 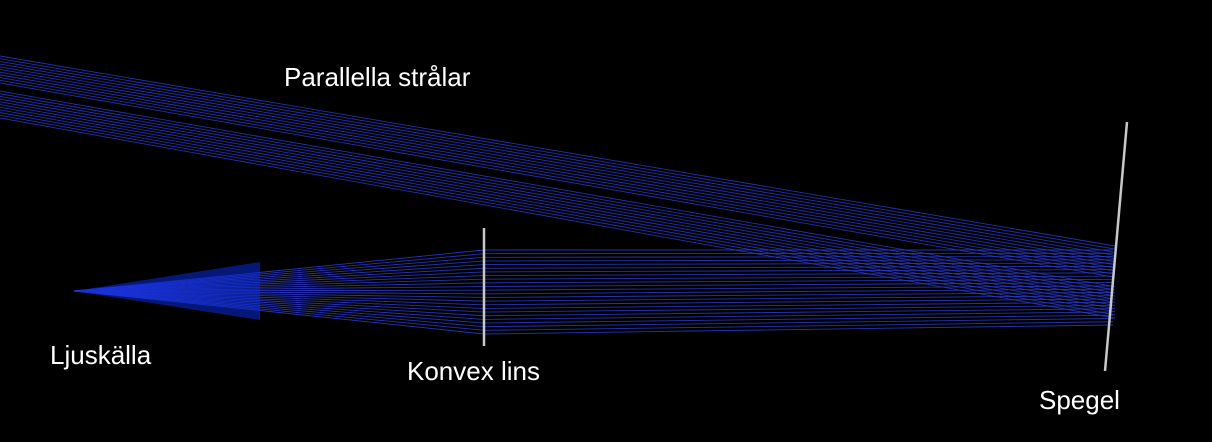 I want to click on mirror-label: Spegel, so click(x=1079, y=400).